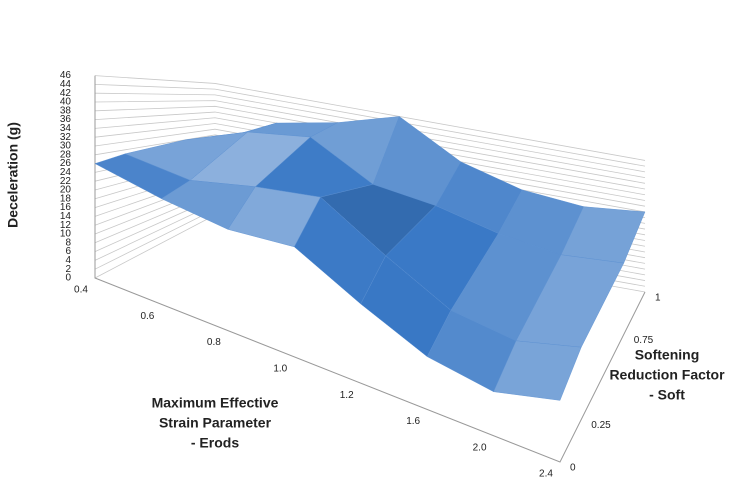 This screenshot has width=740, height=480. I want to click on z-tick-label: 20, so click(66, 190).